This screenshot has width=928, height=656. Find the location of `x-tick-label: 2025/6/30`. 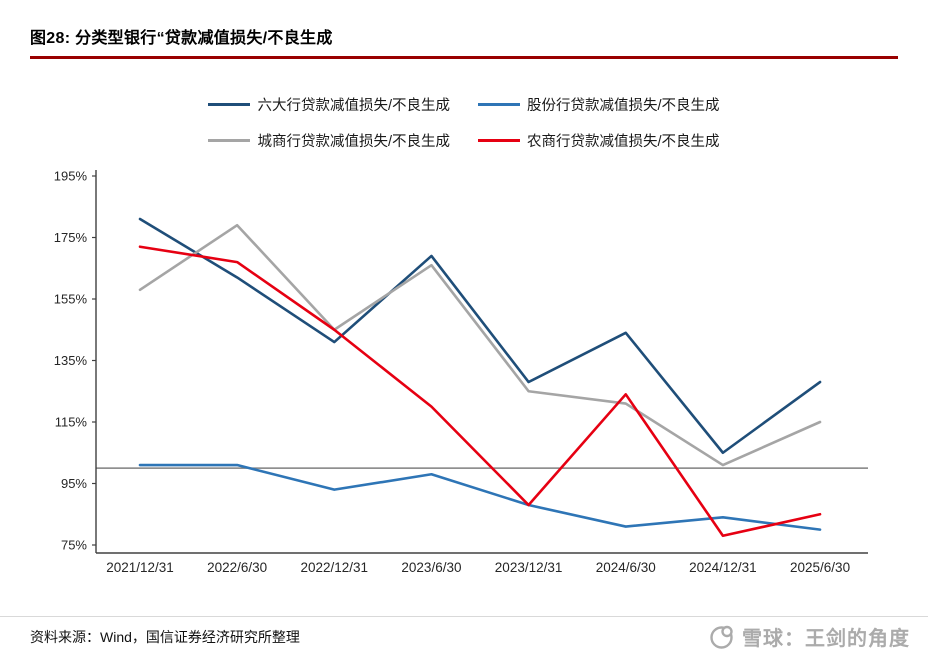

x-tick-label: 2025/6/30 is located at coordinates (820, 567).